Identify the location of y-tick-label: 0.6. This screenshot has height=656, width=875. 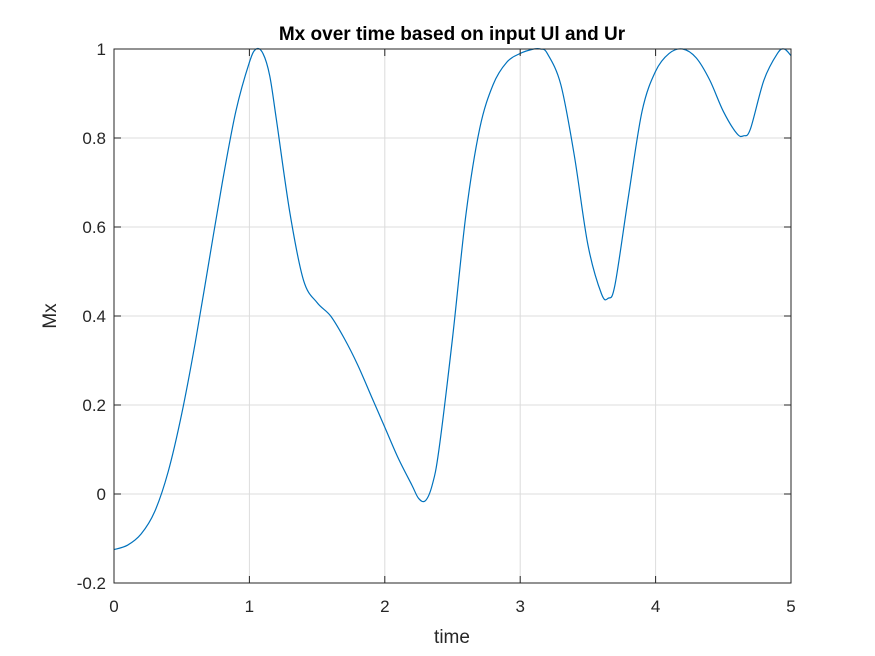
(94, 227).